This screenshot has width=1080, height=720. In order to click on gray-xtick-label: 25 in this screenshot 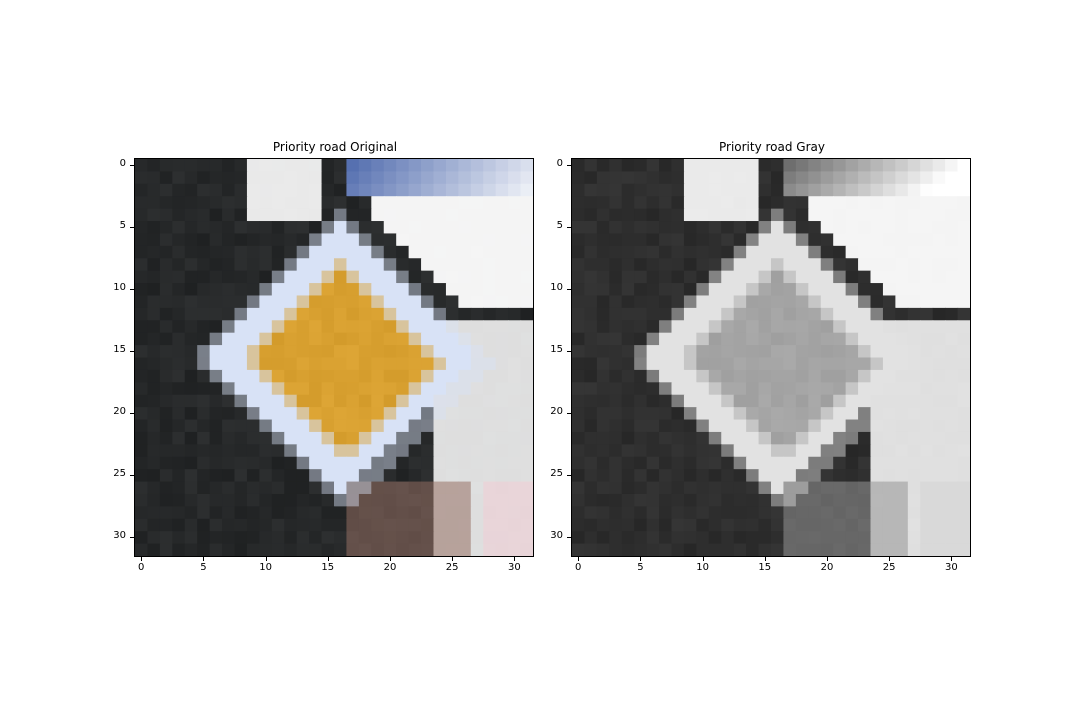, I will do `click(889, 567)`.